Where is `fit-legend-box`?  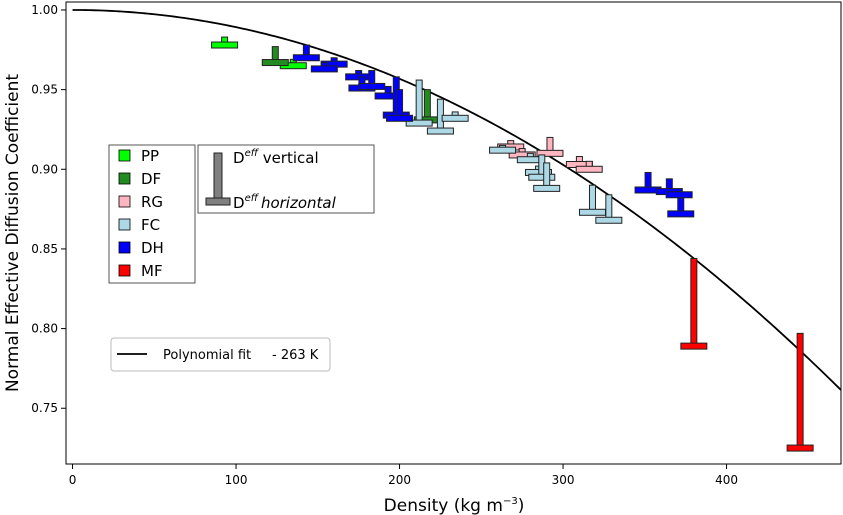
fit-legend-box is located at coordinates (220, 354).